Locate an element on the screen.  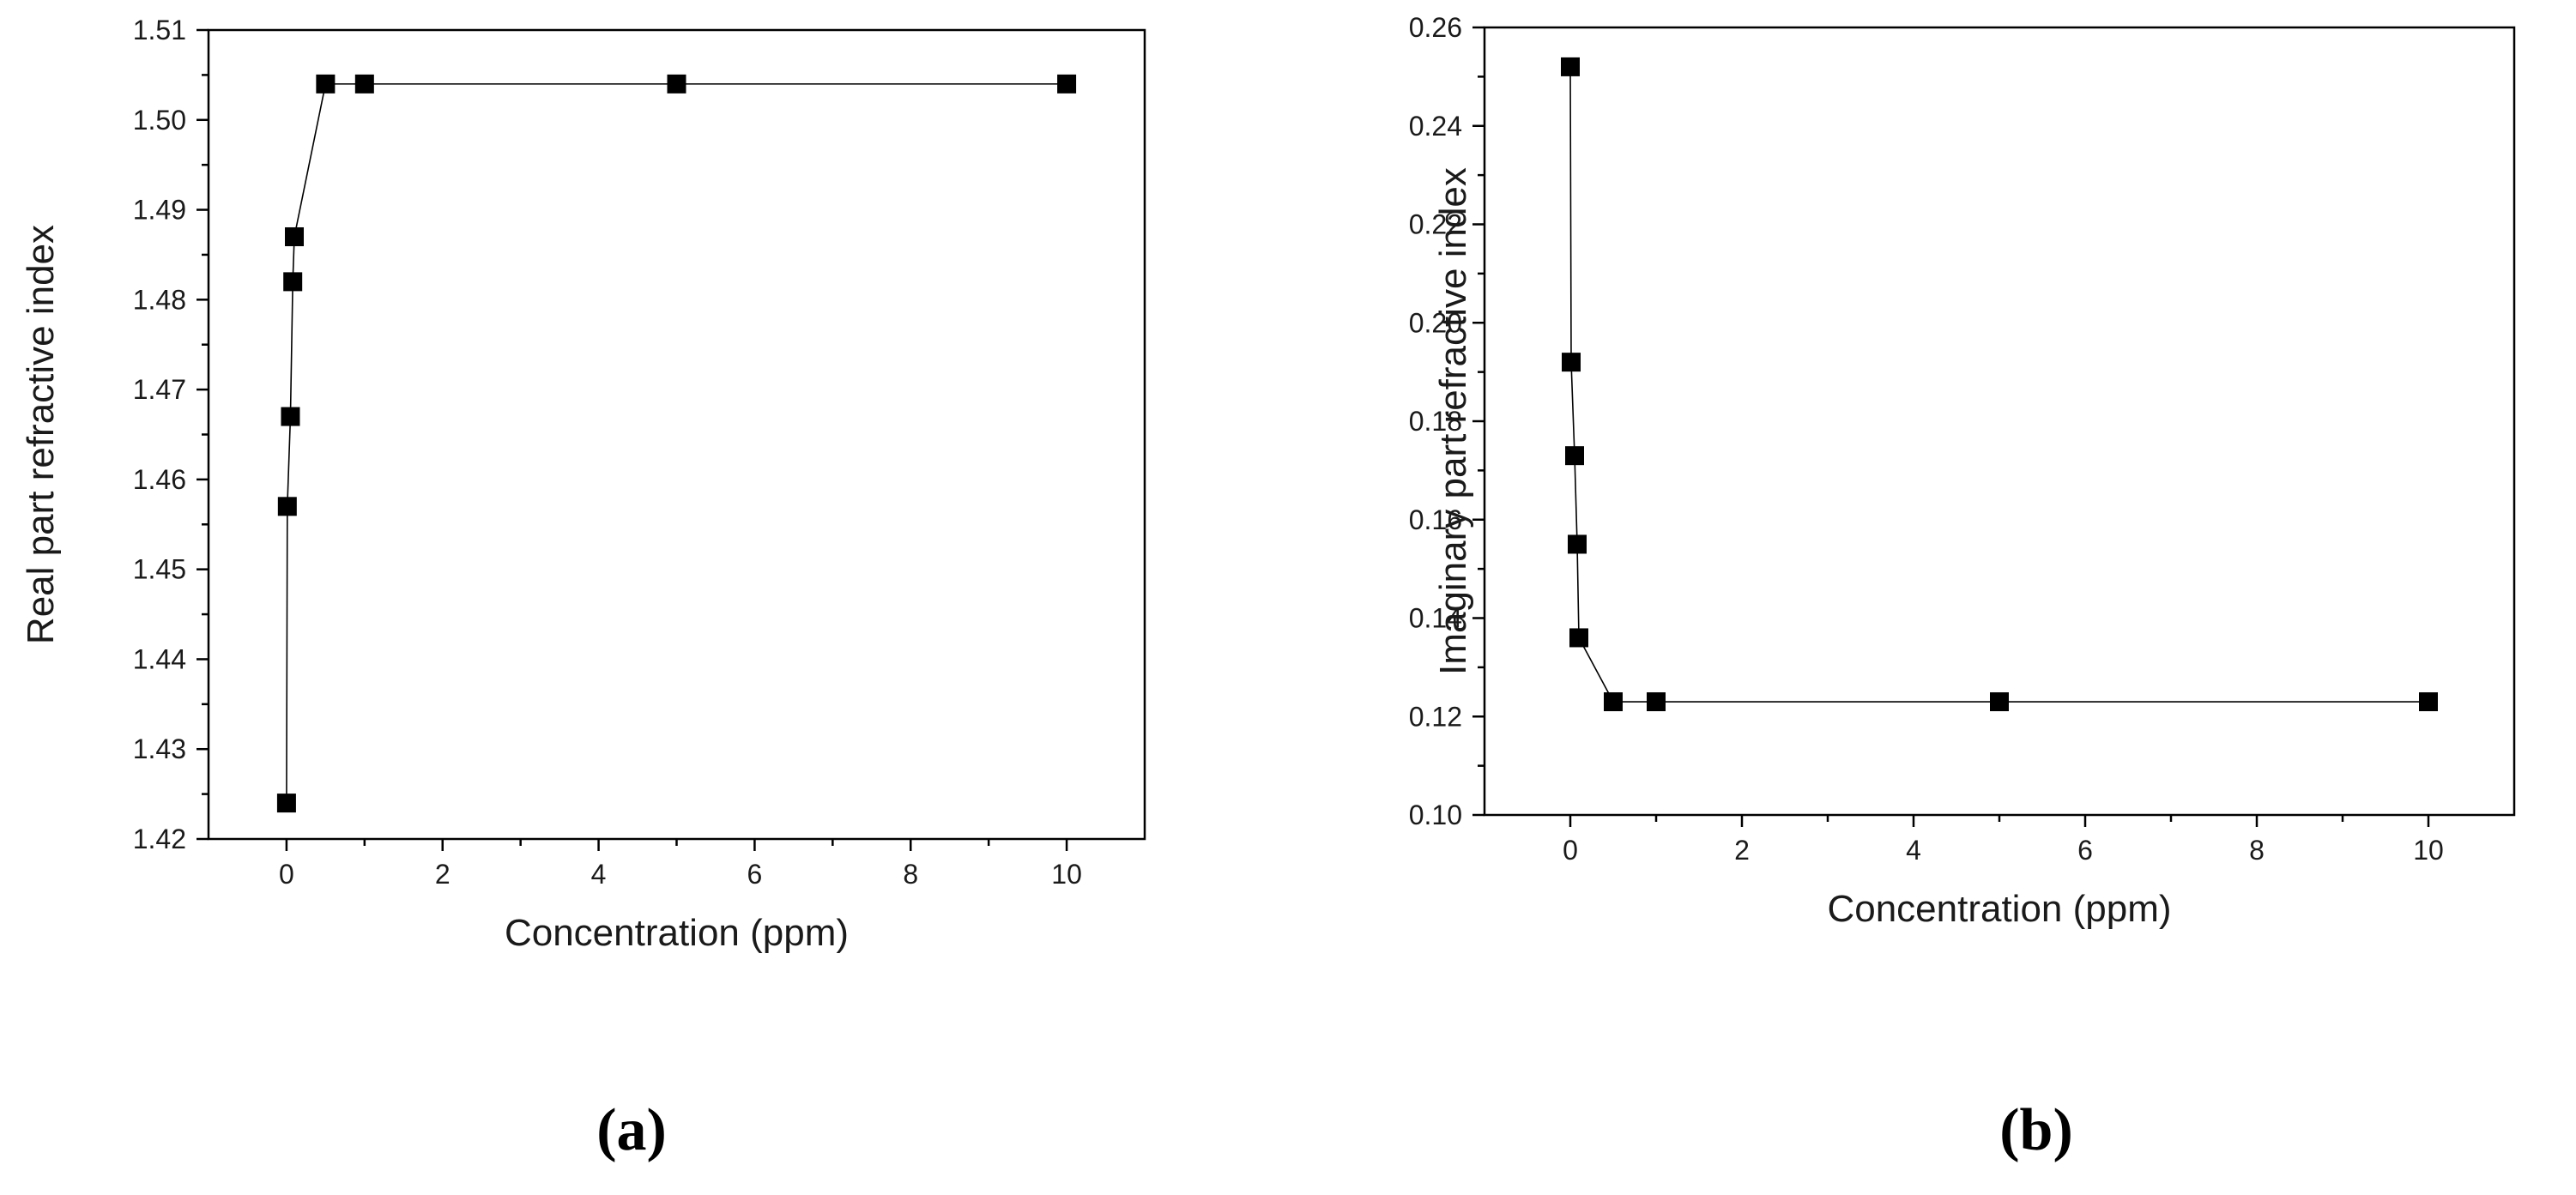
panel-b-y-tick-label: 0.24 is located at coordinates (1435, 126).